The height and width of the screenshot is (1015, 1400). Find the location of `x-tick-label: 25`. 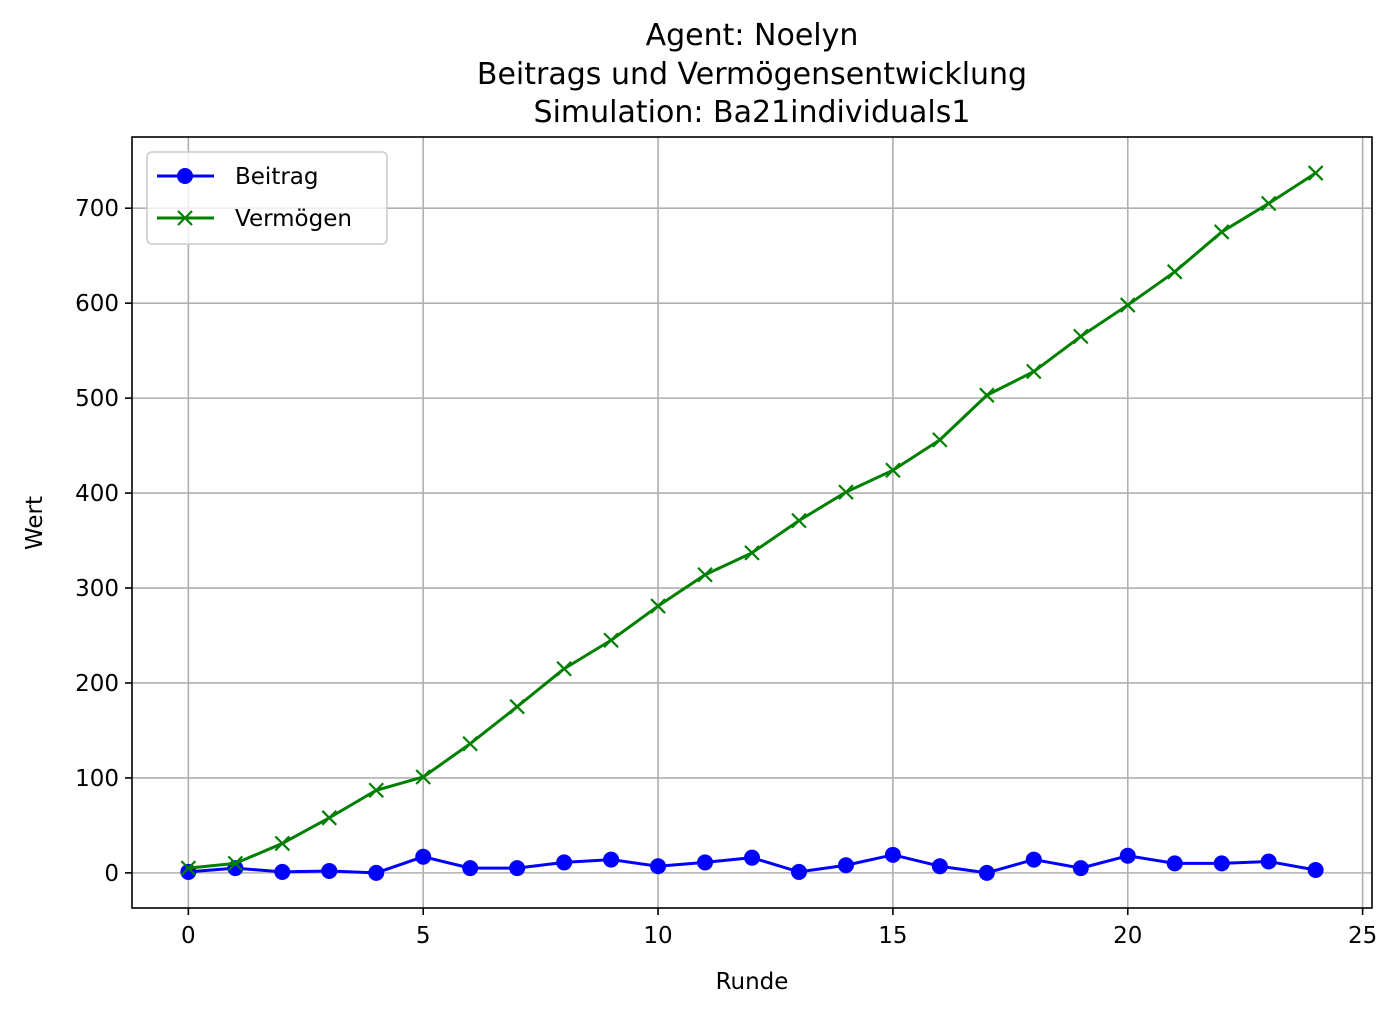

x-tick-label: 25 is located at coordinates (1362, 936).